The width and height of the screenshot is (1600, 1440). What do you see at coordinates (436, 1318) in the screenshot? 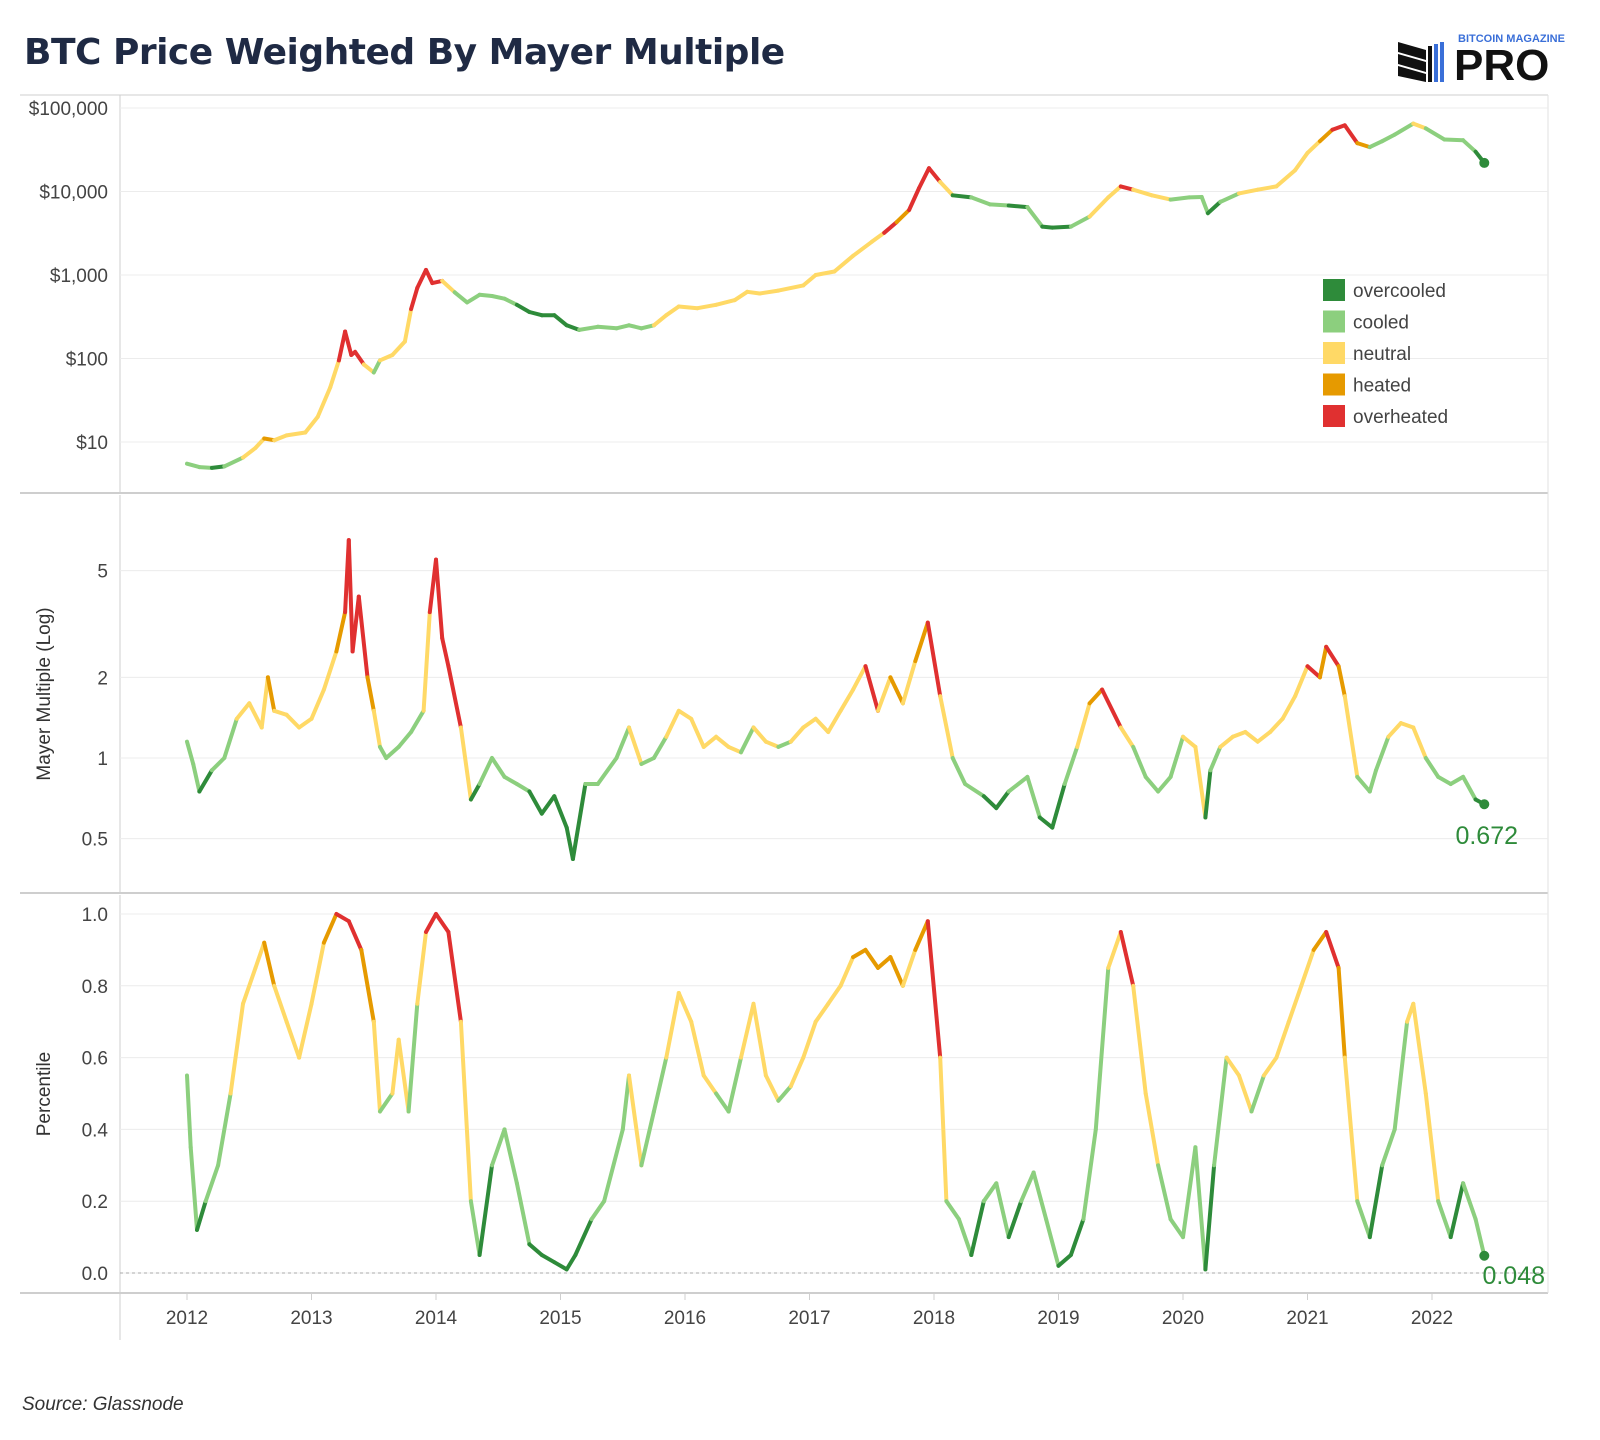
I see `x-tick-label: 2014` at bounding box center [436, 1318].